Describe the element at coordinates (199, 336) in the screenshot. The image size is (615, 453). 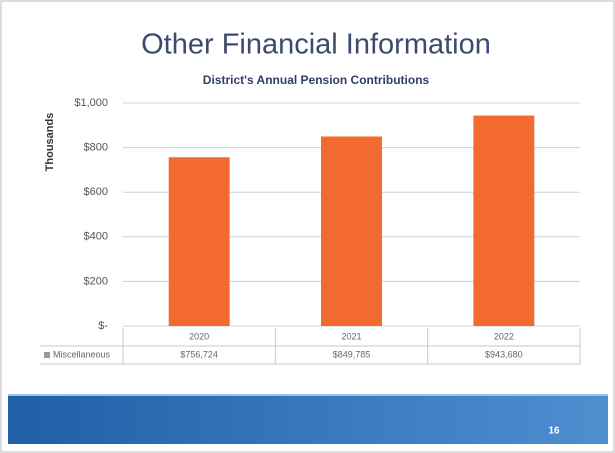
I see `x-tick-label: 2020` at that location.